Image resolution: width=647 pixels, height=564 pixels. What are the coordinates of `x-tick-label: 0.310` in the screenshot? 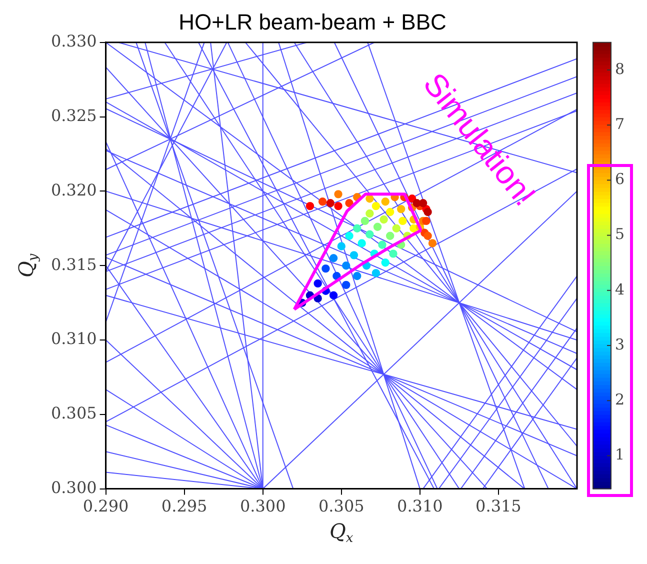 It's located at (420, 506).